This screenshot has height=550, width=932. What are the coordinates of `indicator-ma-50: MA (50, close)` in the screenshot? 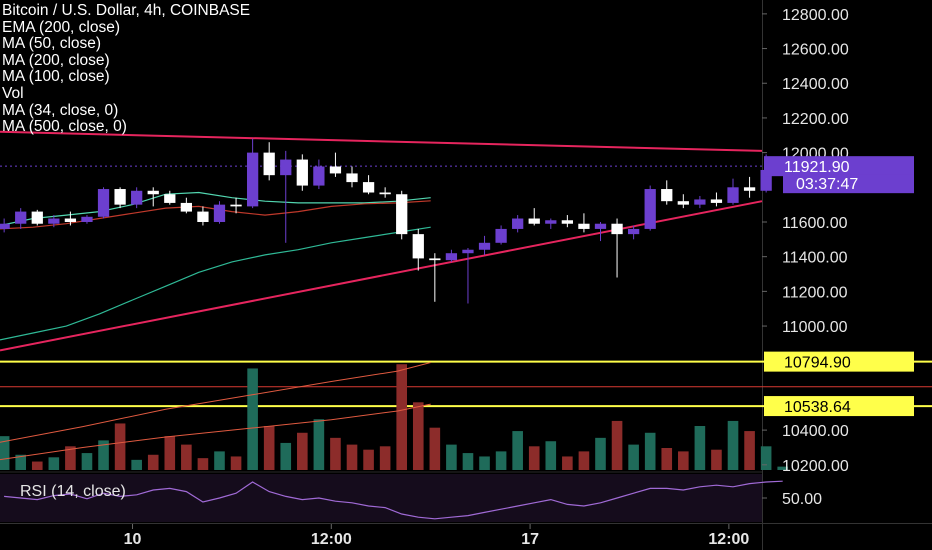 It's located at (52, 44).